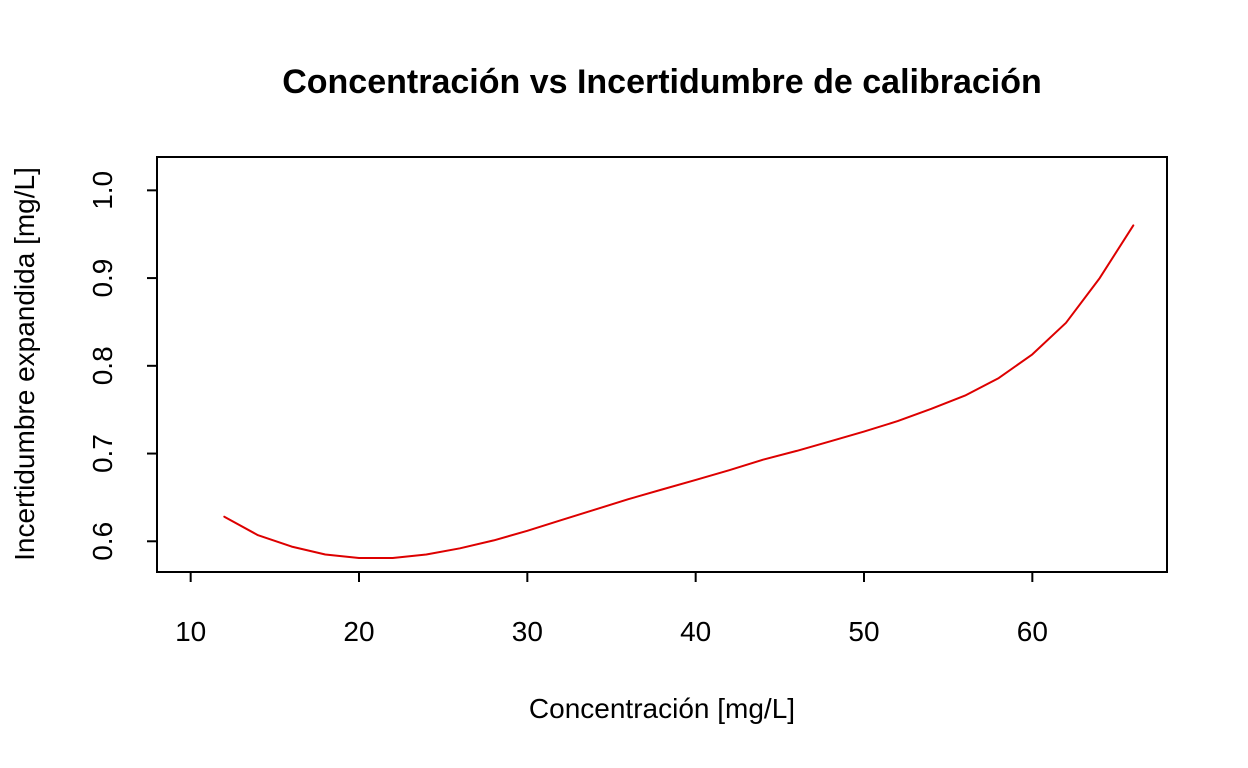  Describe the element at coordinates (863, 631) in the screenshot. I see `x-tick-label: 50` at that location.